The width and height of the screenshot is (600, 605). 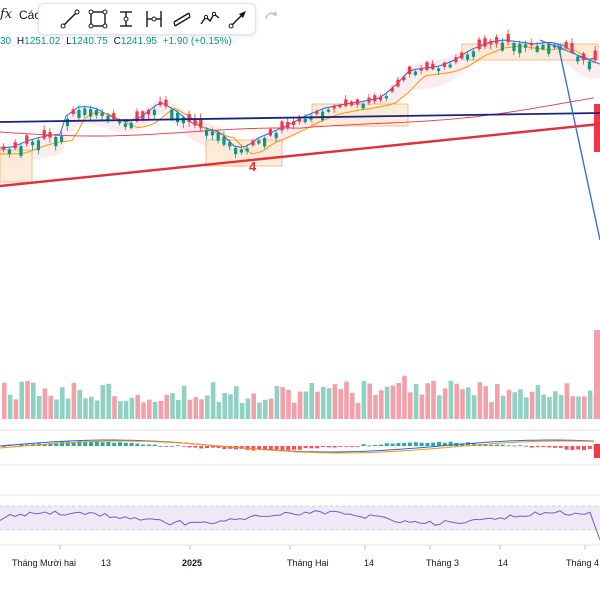 What do you see at coordinates (300, 525) in the screenshot?
I see `rsi-line` at bounding box center [300, 525].